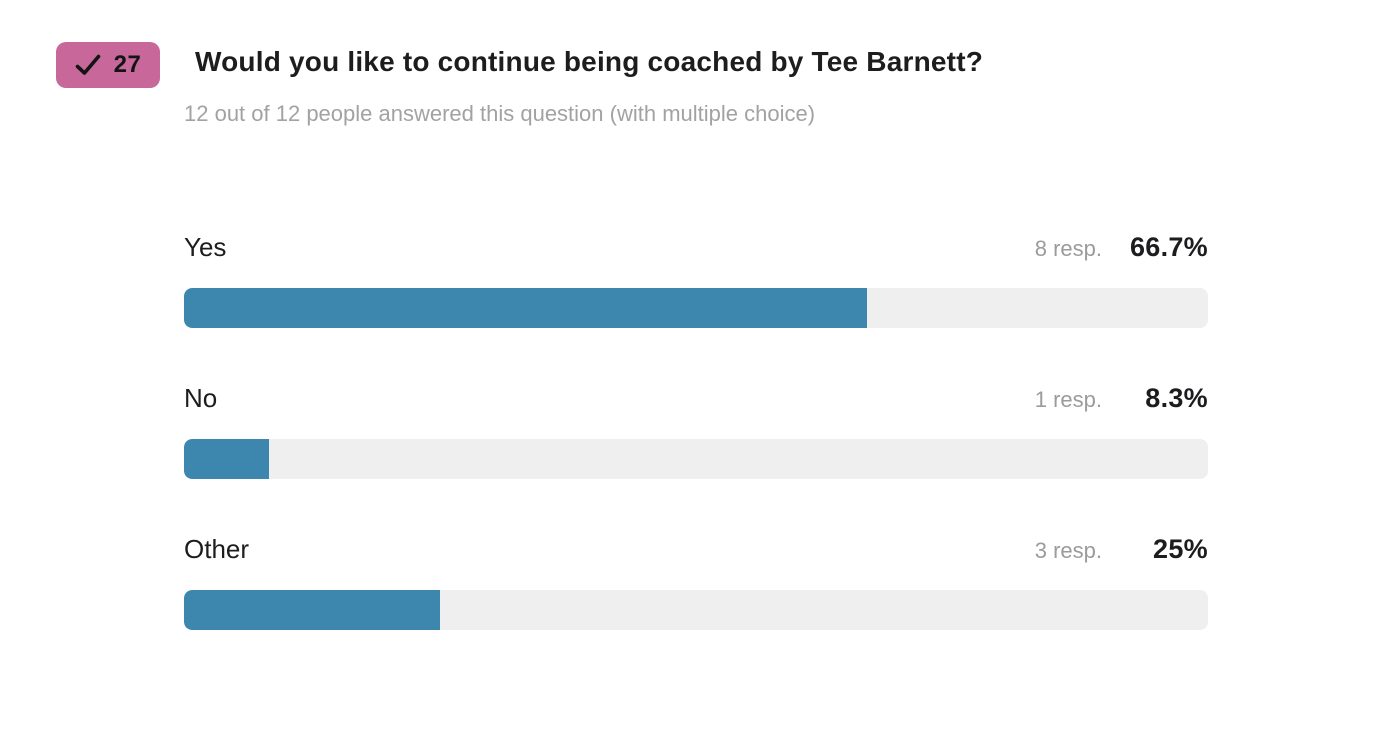 This screenshot has height=734, width=1382. I want to click on result-row-other: Other 3 resp. 25%, so click(696, 582).